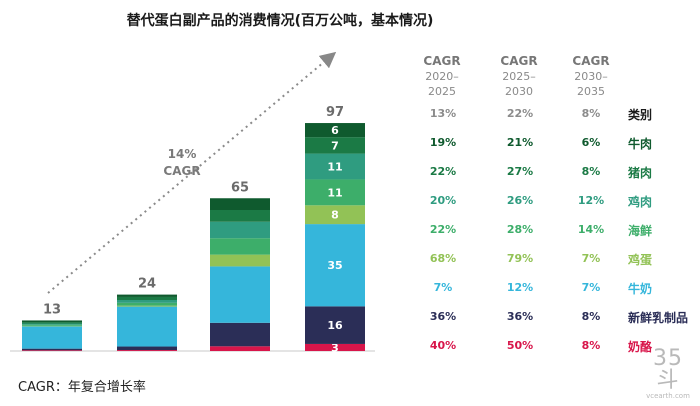  Describe the element at coordinates (640, 173) in the screenshot. I see `category-label: 猪肉` at that location.